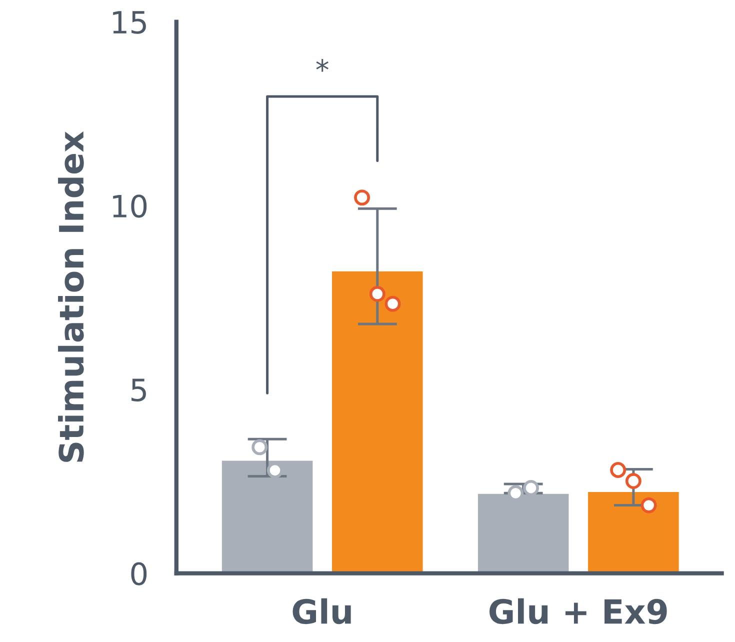 Image resolution: width=735 pixels, height=642 pixels. What do you see at coordinates (139, 574) in the screenshot?
I see `y-tick-label: 0` at bounding box center [139, 574].